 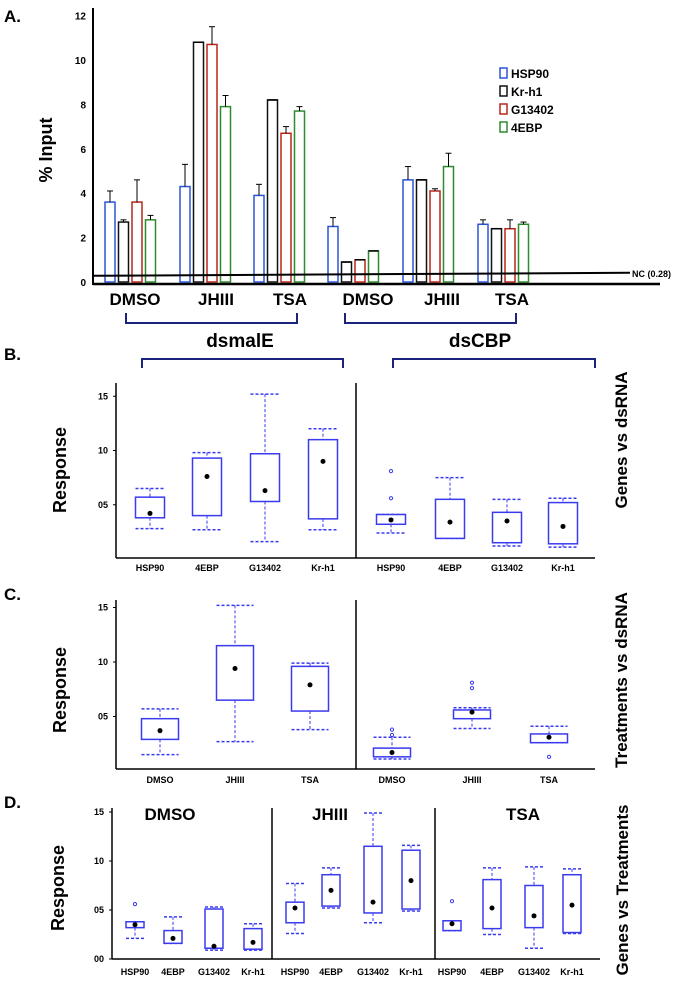 What do you see at coordinates (621, 680) in the screenshot?
I see `side-title: Treatments vs dsRNA` at bounding box center [621, 680].